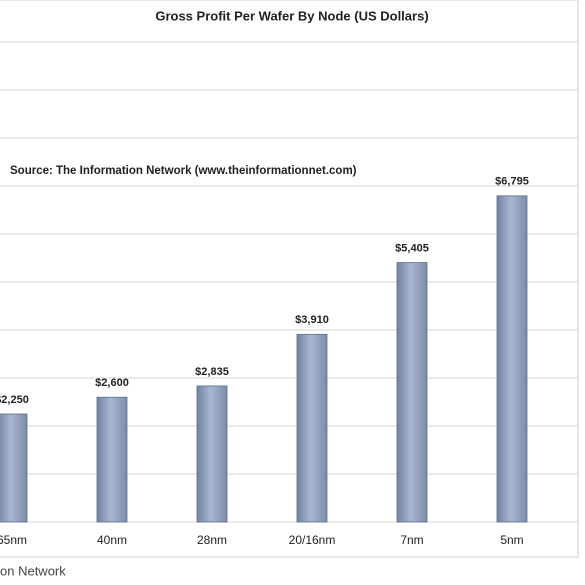 This screenshot has width=585, height=585. I want to click on x-tick-label: 40nm, so click(112, 540).